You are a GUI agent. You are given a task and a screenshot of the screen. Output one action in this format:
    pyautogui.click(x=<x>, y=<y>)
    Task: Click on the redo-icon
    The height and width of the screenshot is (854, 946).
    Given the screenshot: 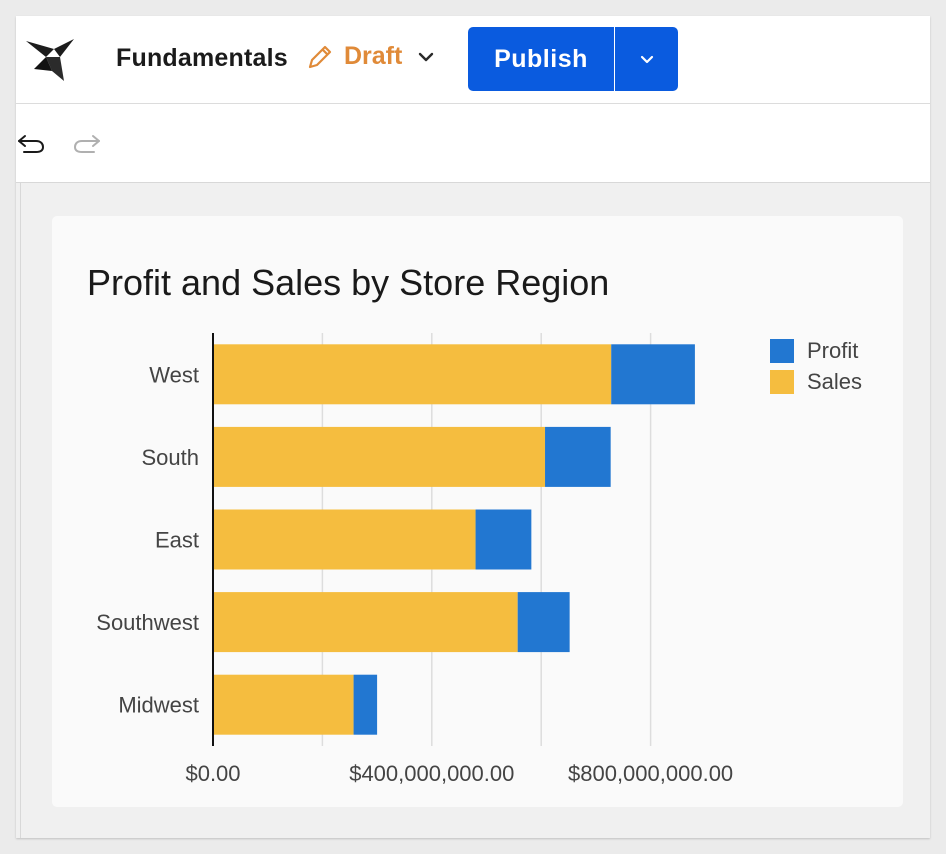 What is the action you would take?
    pyautogui.click(x=87, y=143)
    